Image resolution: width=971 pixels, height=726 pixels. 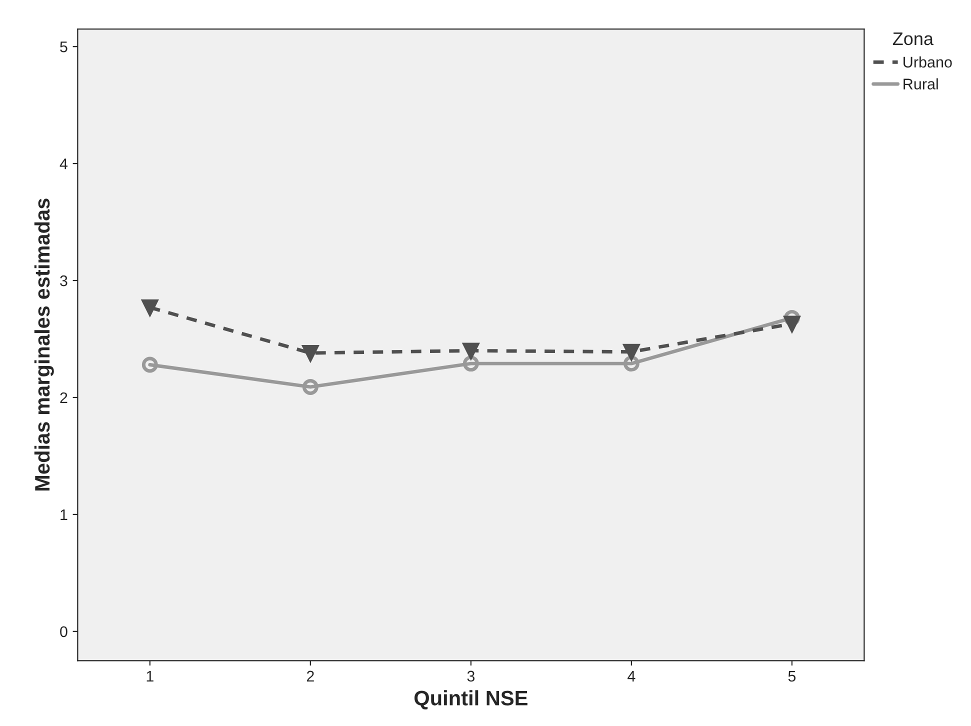 What do you see at coordinates (64, 632) in the screenshot?
I see `y-tick-label: 0` at bounding box center [64, 632].